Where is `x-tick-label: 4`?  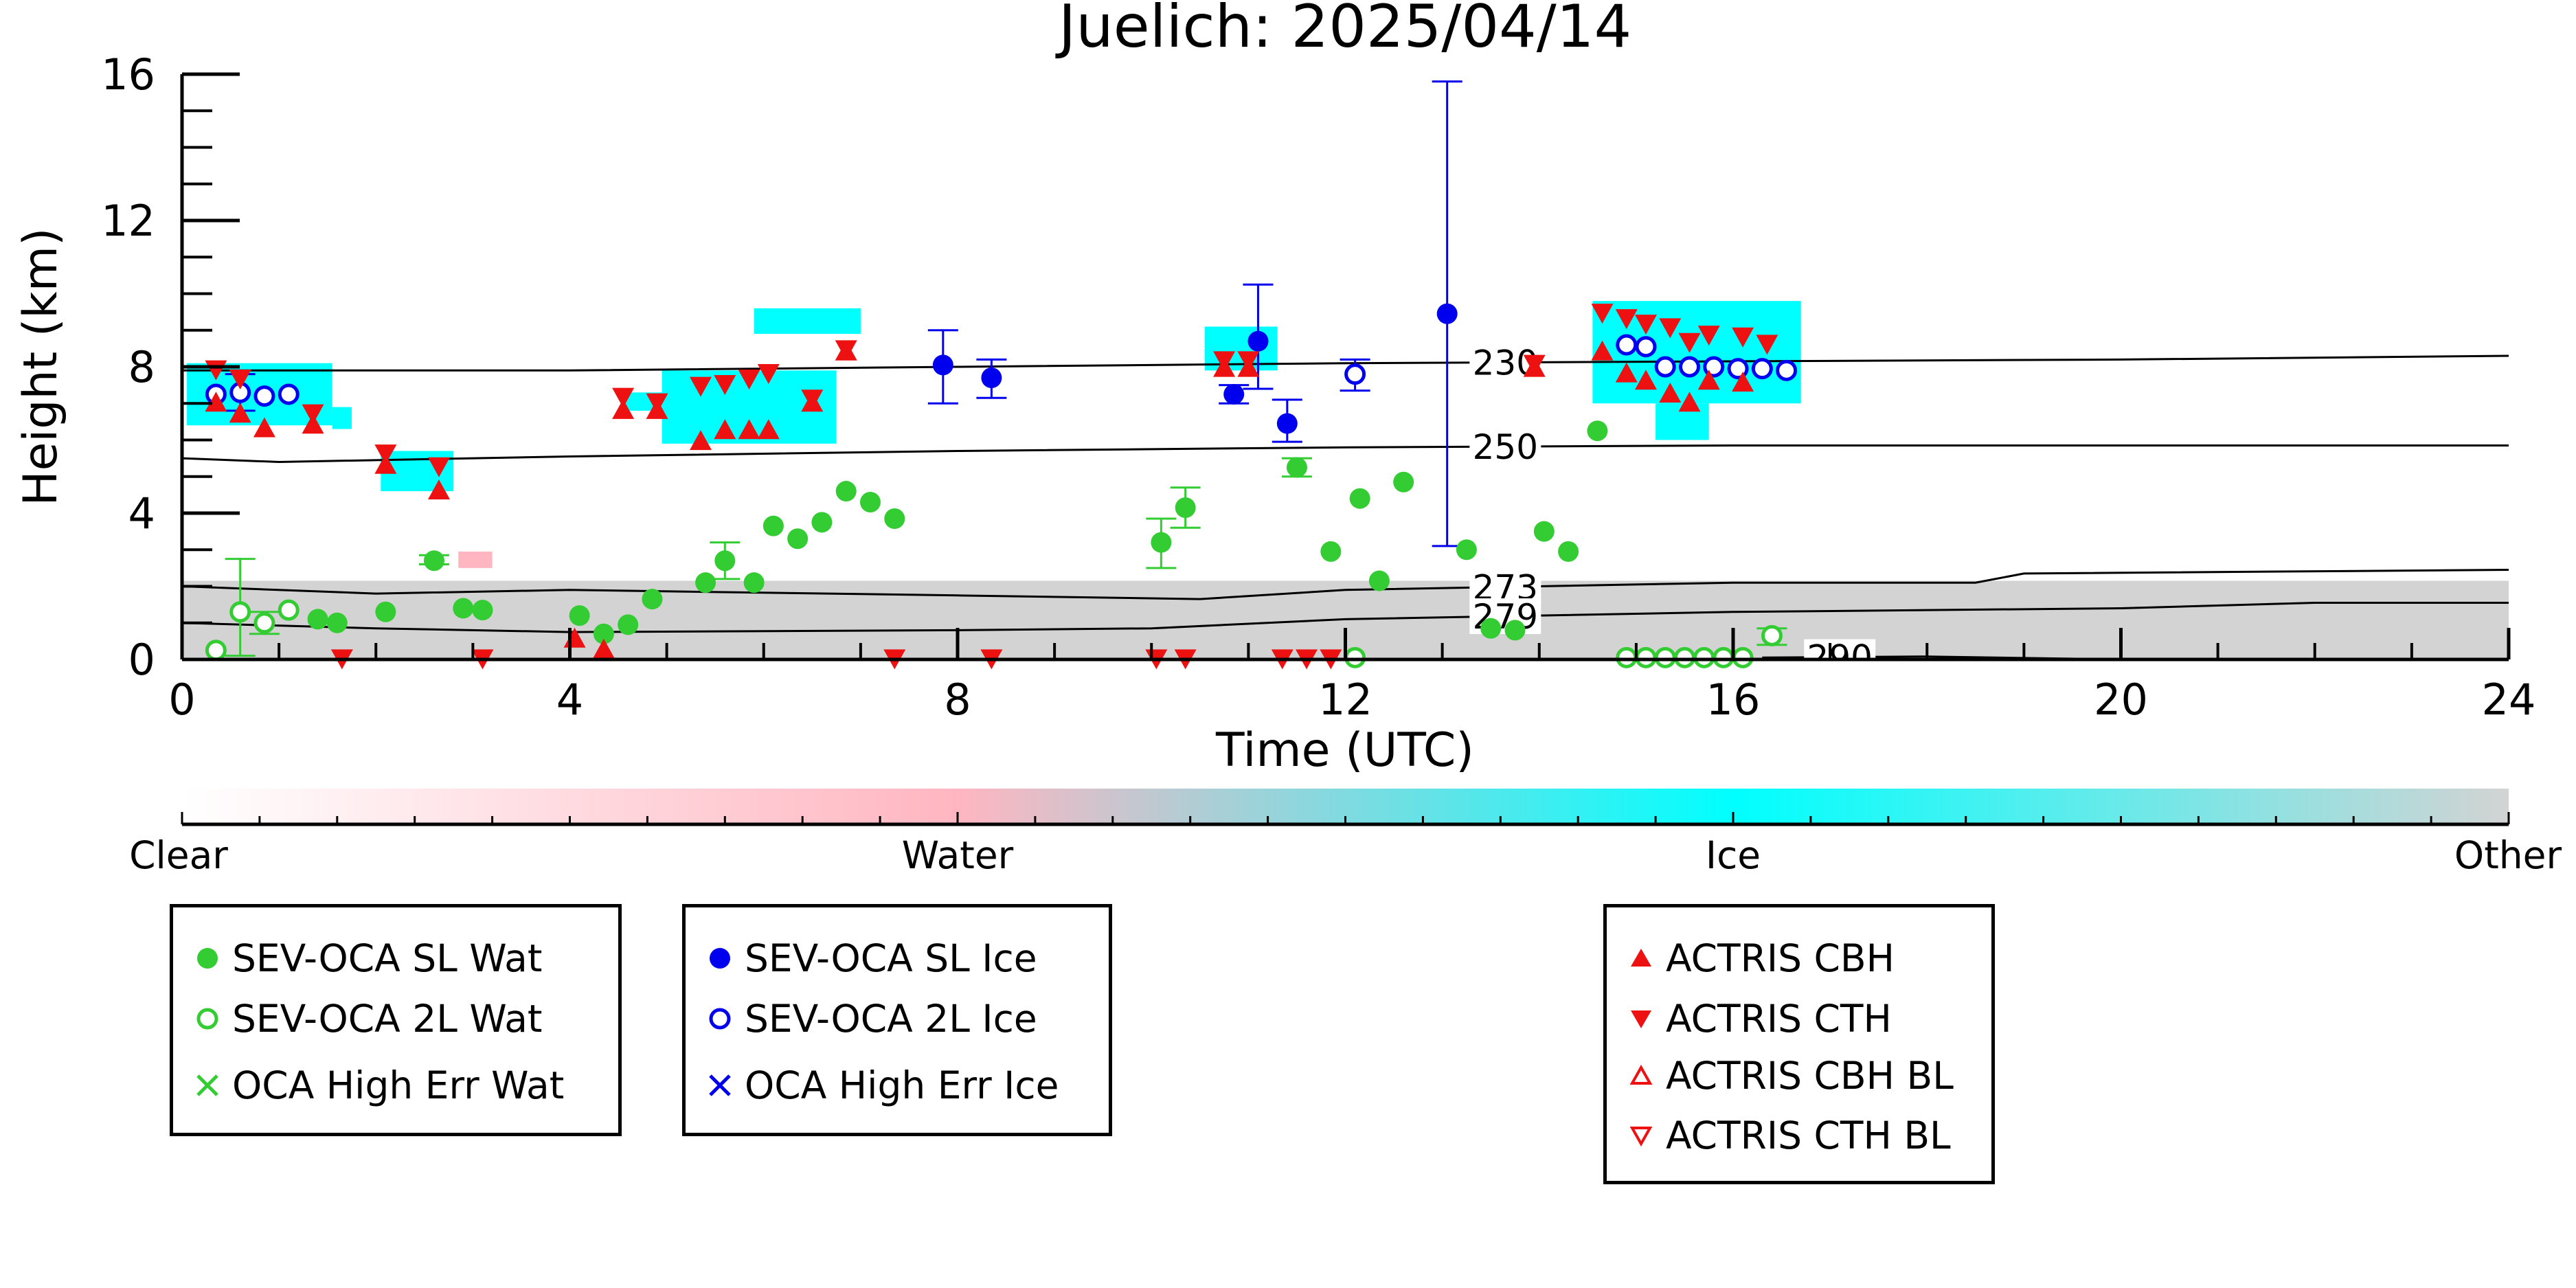
x-tick-label: 4 is located at coordinates (569, 700).